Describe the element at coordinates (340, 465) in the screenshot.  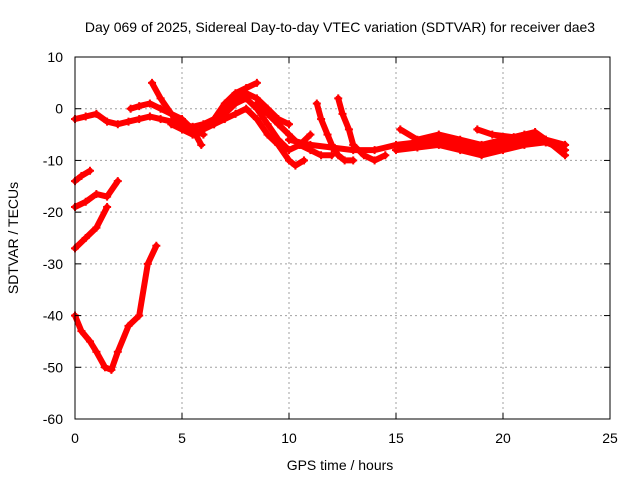
I see `x-axis-title: GPS time / hours` at that location.